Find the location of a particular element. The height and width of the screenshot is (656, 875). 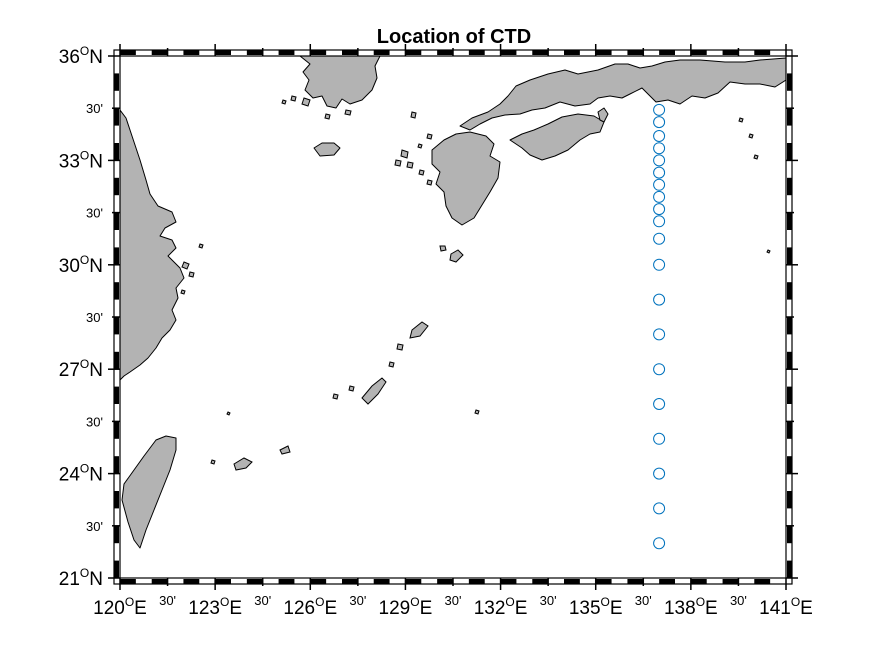

y-tick-label: 30ON is located at coordinates (81, 265).